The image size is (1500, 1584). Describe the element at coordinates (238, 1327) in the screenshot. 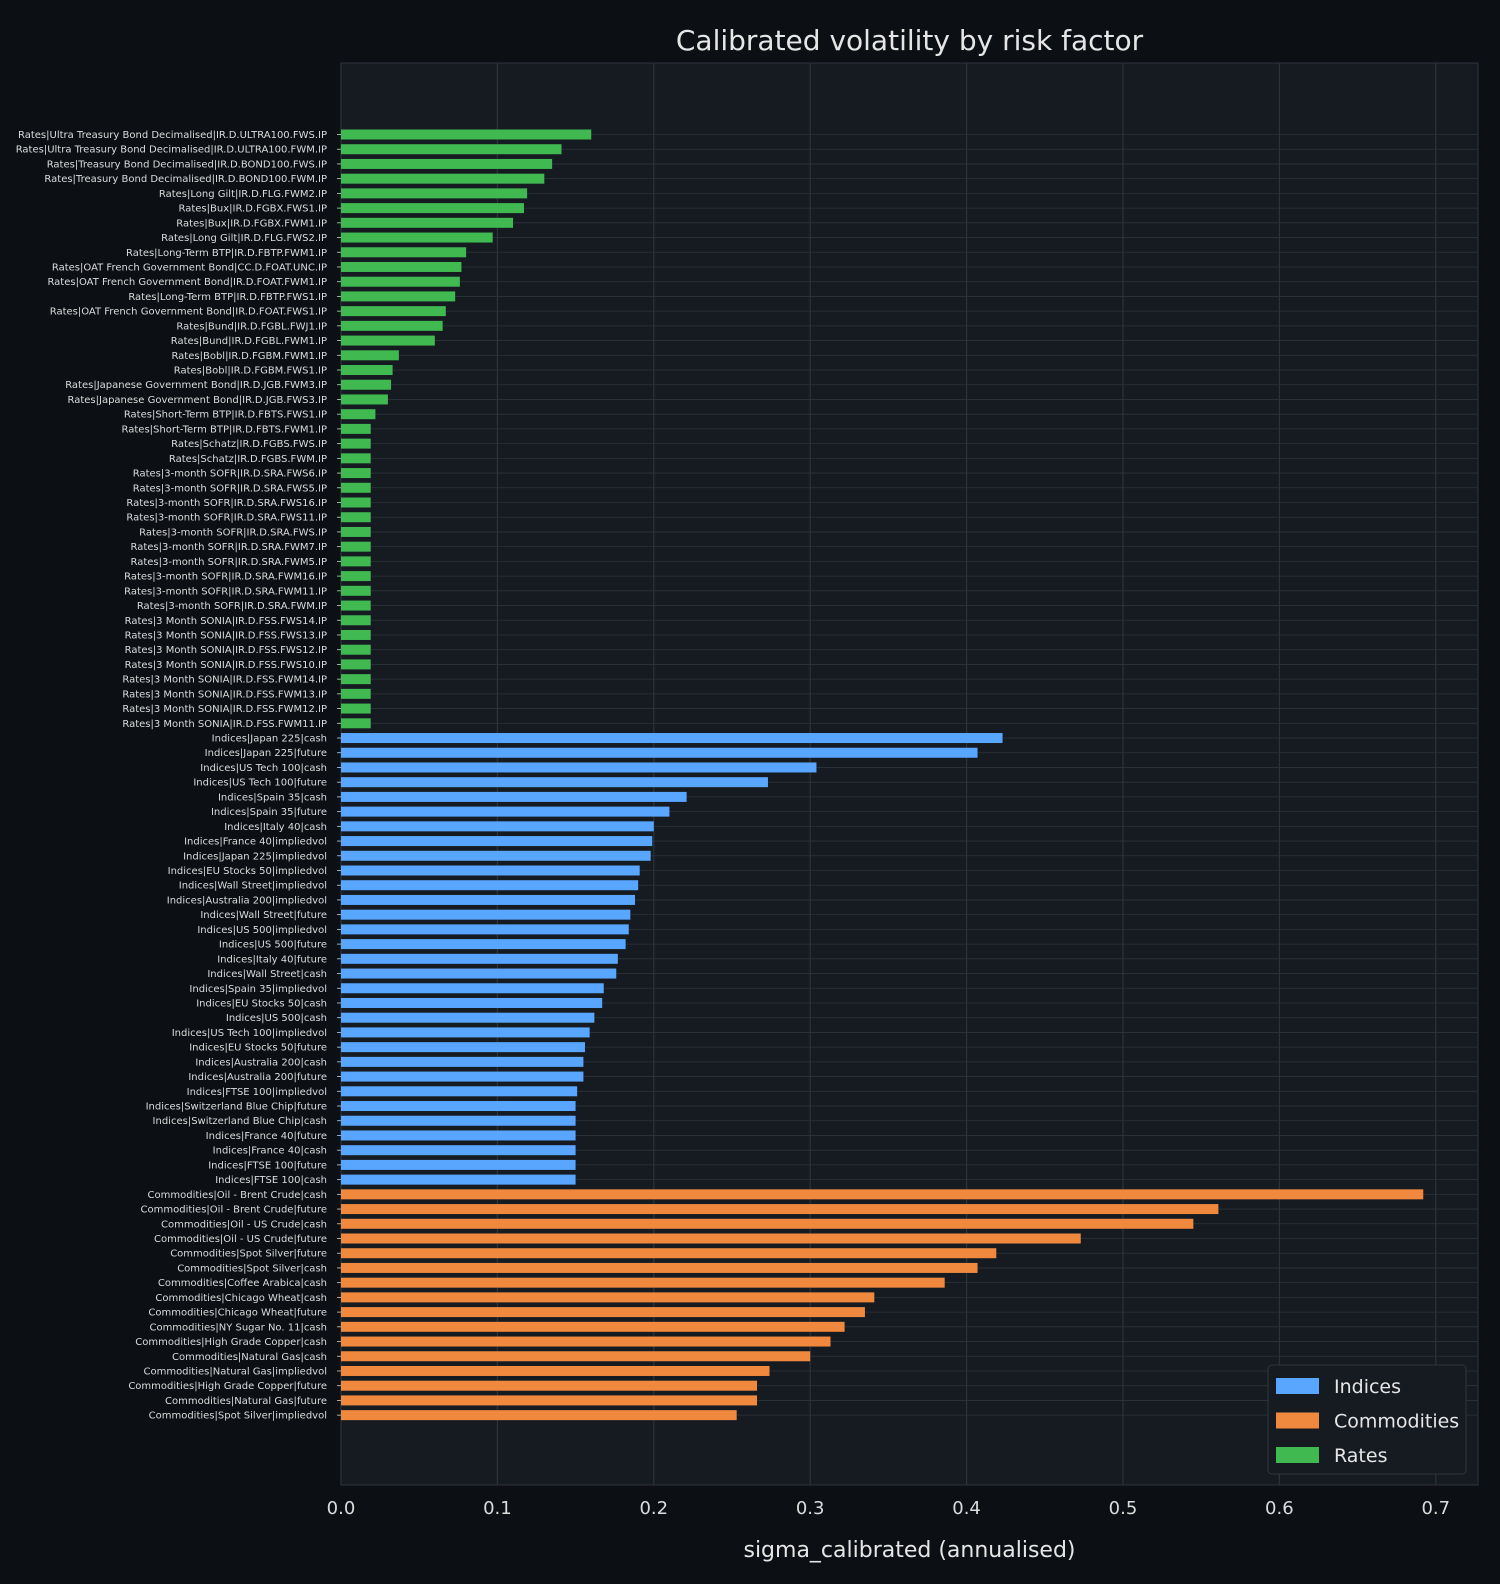

I see `y-tick-label: Commodities|NY Sugar No. 11|cash` at that location.